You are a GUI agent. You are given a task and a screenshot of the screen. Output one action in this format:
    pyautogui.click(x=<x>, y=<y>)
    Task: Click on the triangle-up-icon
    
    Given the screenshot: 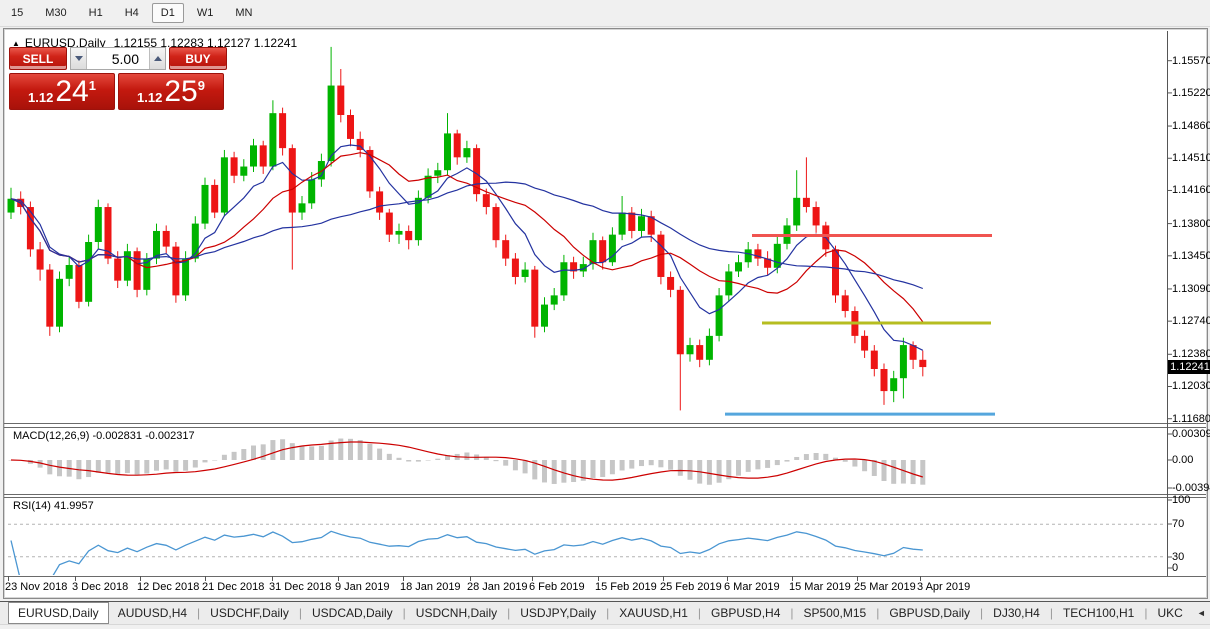 What is the action you would take?
    pyautogui.click(x=157, y=58)
    